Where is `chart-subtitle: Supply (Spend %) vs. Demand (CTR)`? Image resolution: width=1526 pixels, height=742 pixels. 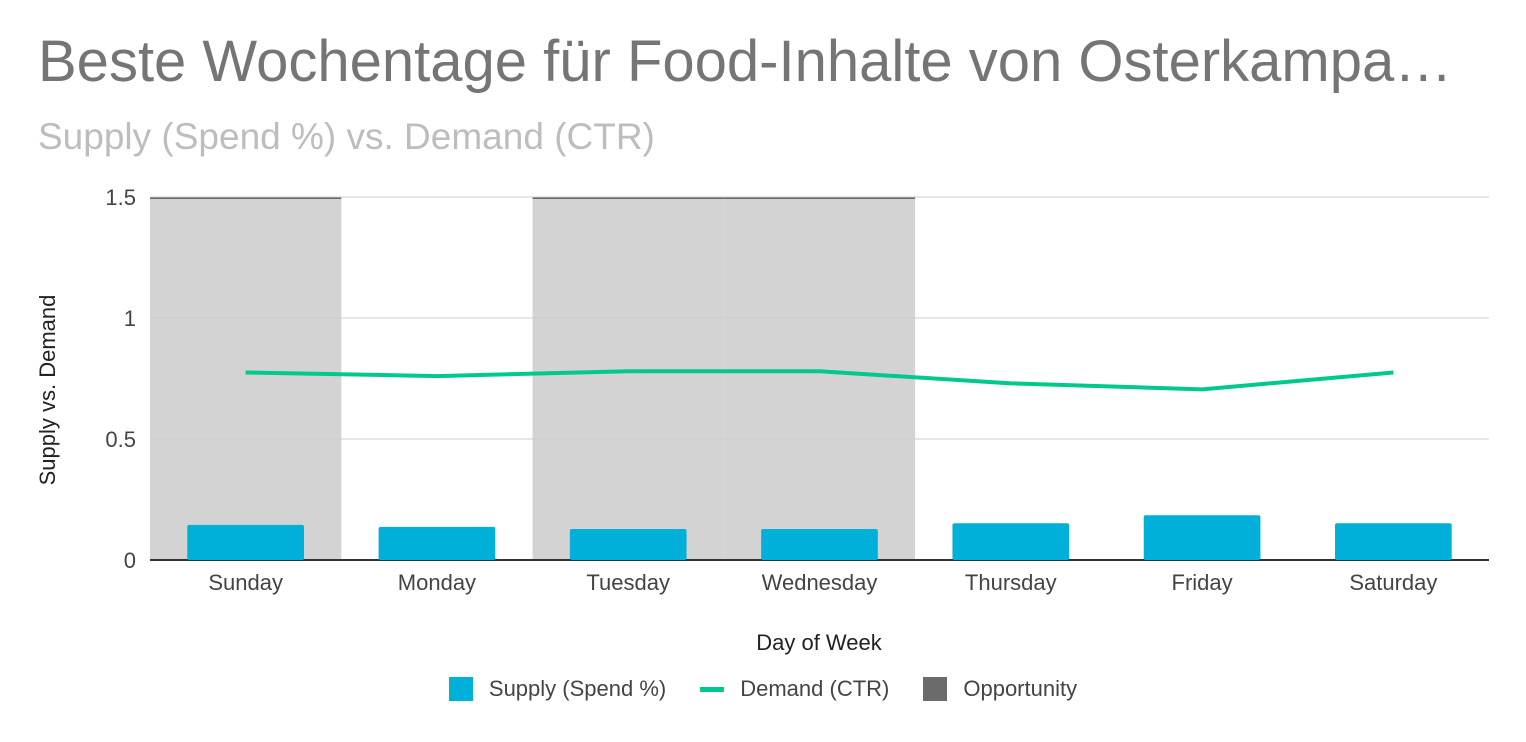 chart-subtitle: Supply (Spend %) vs. Demand (CTR) is located at coordinates (346, 136).